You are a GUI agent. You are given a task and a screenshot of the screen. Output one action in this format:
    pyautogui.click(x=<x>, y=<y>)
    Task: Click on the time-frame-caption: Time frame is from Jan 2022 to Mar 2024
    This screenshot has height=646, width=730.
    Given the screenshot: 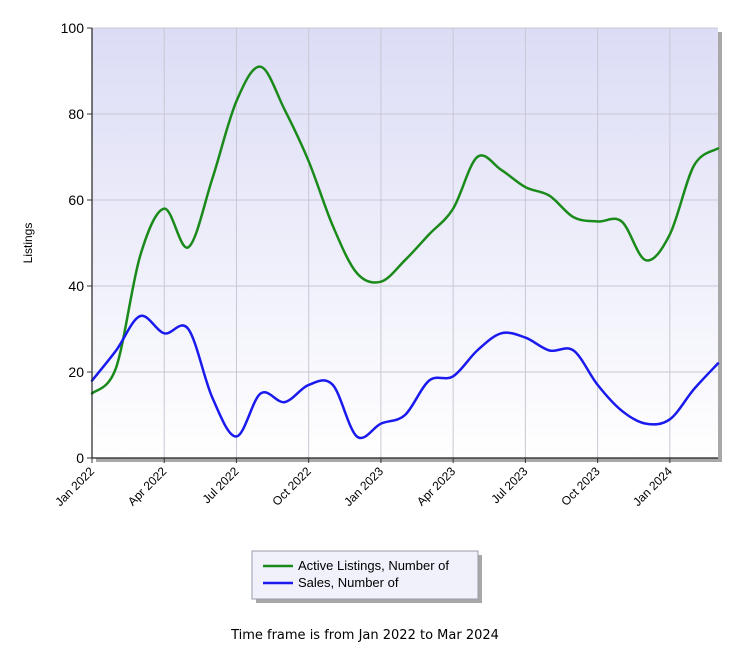 What is the action you would take?
    pyautogui.click(x=365, y=635)
    